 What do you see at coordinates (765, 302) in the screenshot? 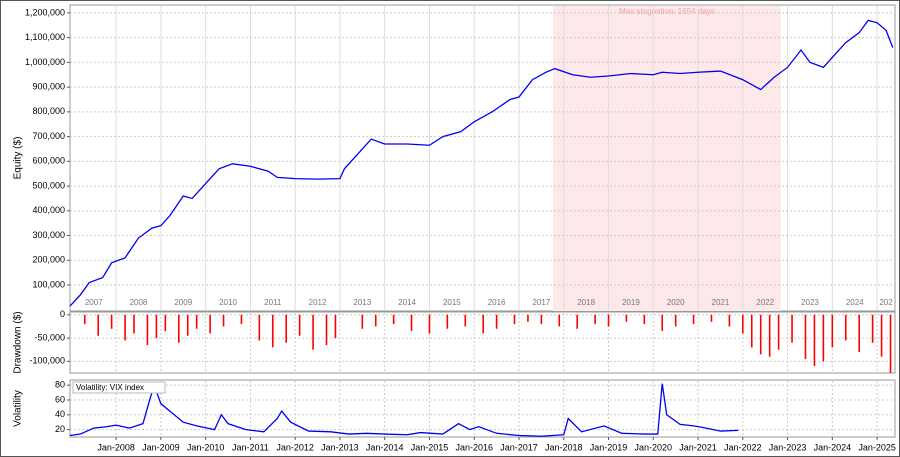
I see `year-label: 2022` at bounding box center [765, 302].